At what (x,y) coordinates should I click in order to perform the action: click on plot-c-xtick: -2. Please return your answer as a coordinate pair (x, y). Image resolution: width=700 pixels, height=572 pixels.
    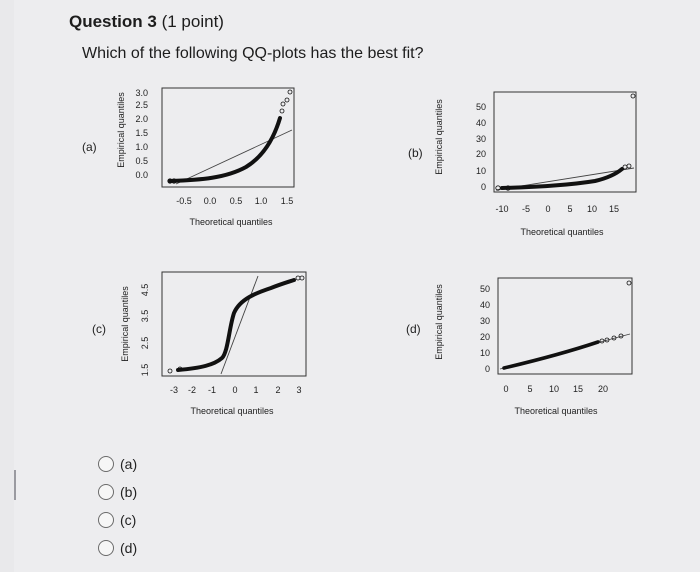
    Looking at the image, I should click on (192, 390).